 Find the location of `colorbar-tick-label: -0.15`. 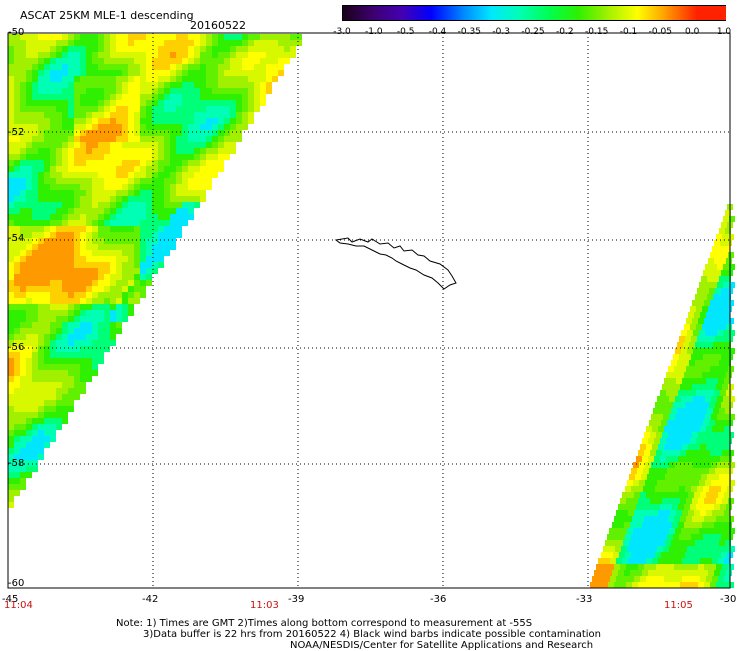

colorbar-tick-label: -0.15 is located at coordinates (597, 32).